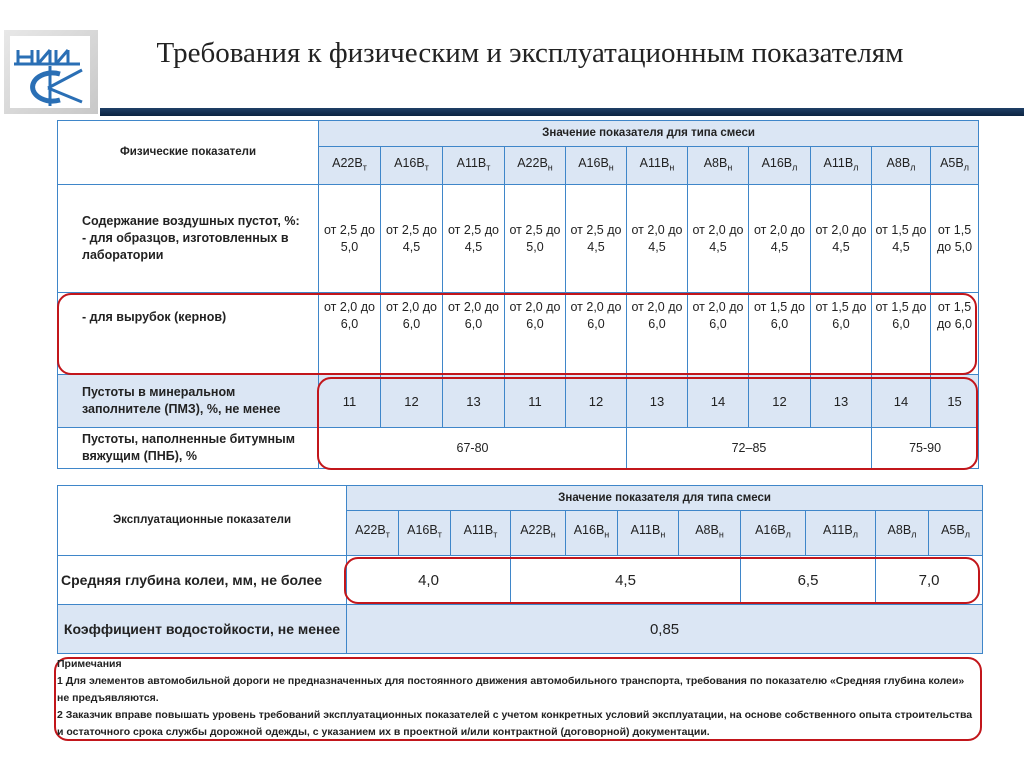 This screenshot has width=1024, height=767. Describe the element at coordinates (428, 580) in the screenshot. I see `rut-value: 4,0` at that location.